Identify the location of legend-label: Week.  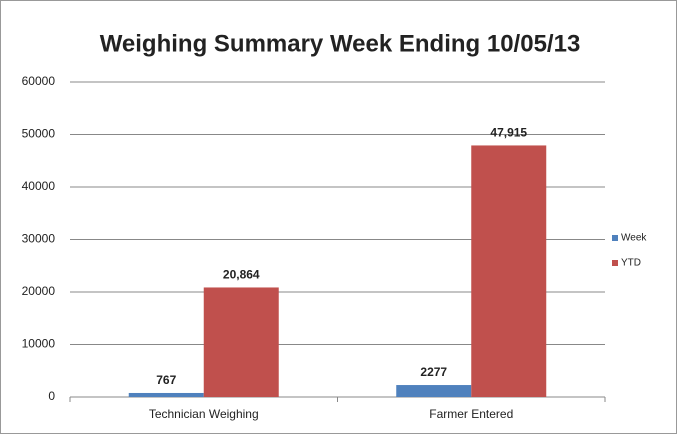
(634, 238).